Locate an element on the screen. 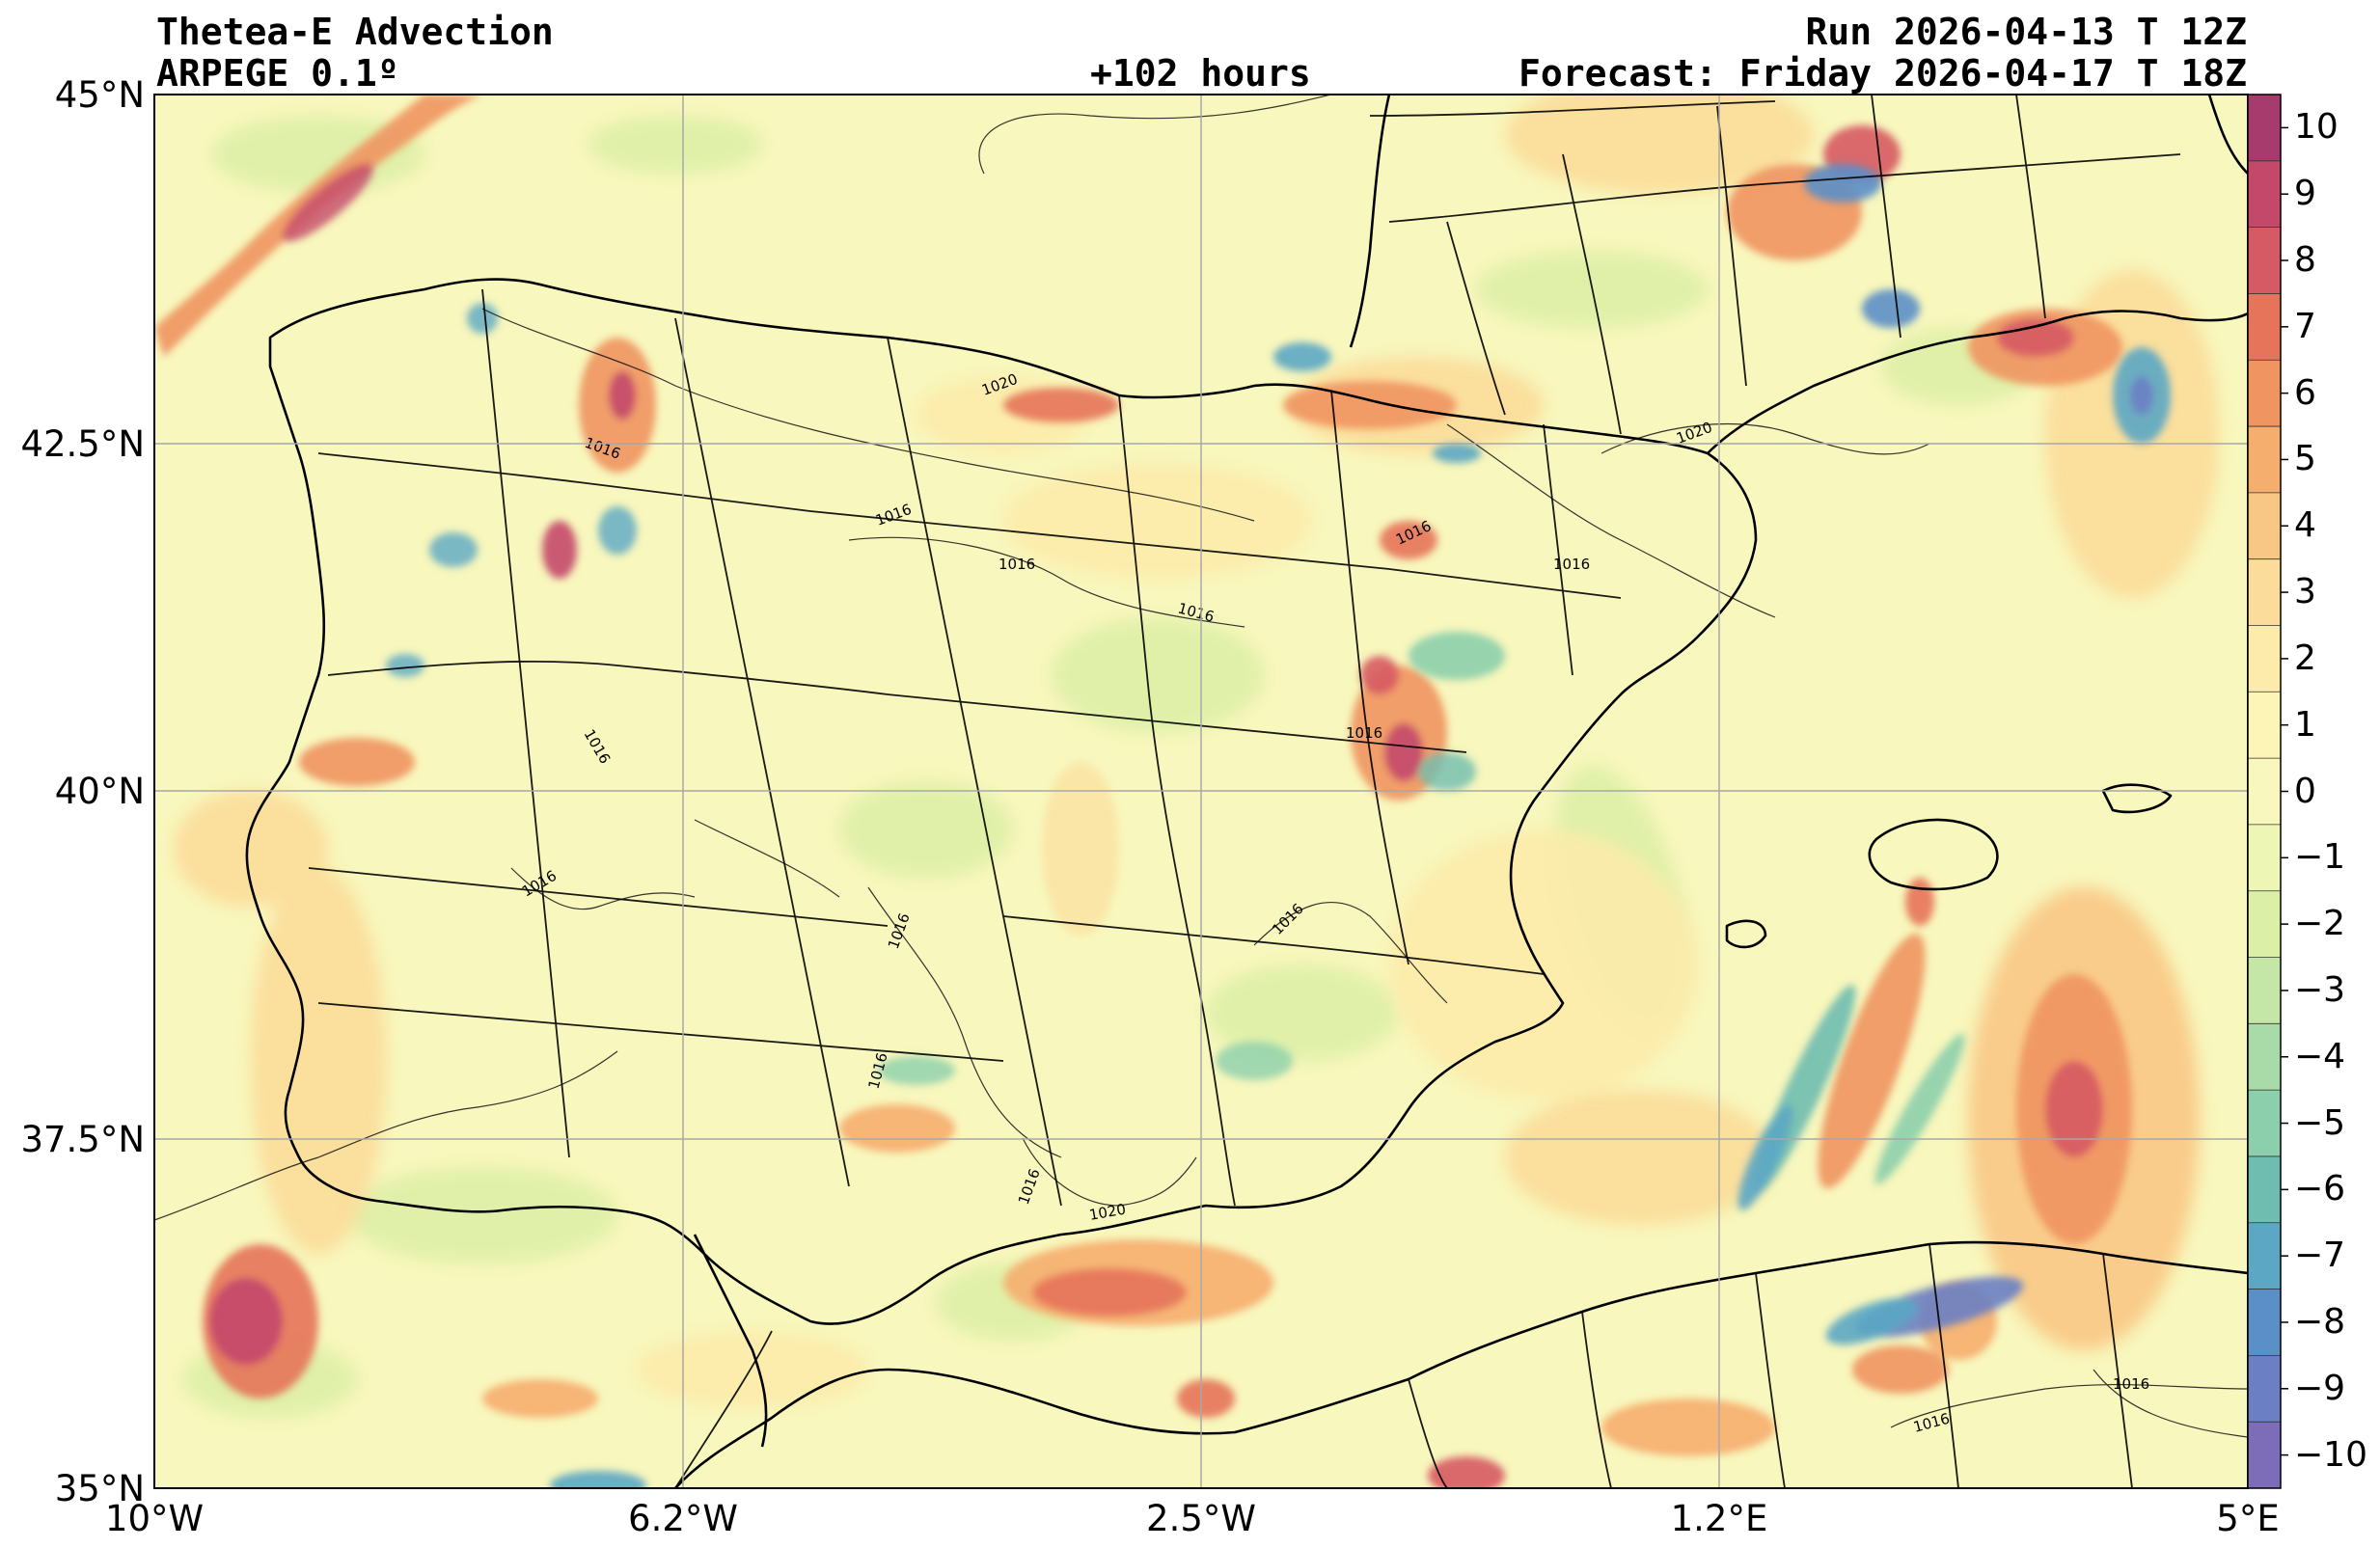 This screenshot has width=2380, height=1548. colorbar-label: 2 is located at coordinates (2305, 658).